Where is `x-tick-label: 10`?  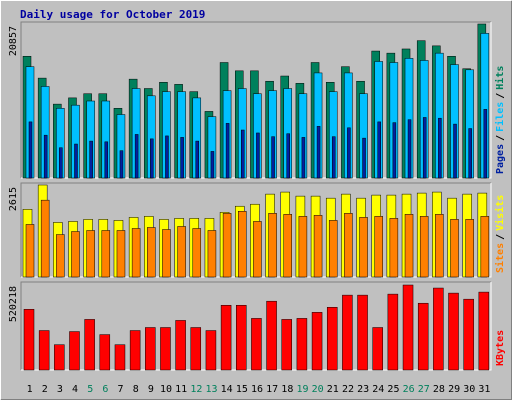 x-tick-label: 10 is located at coordinates (166, 389).